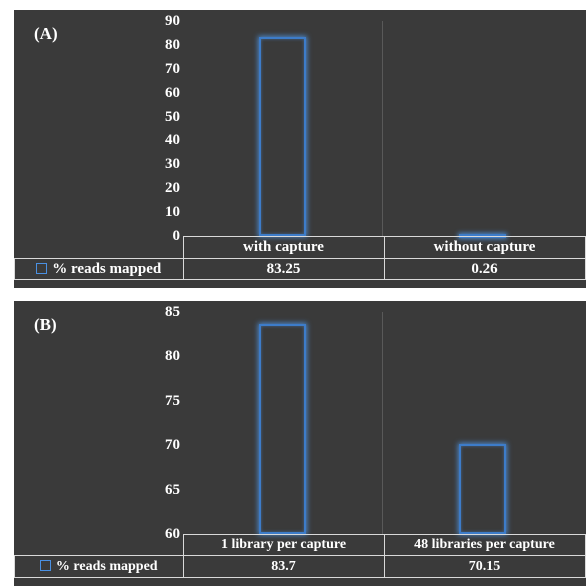 This screenshot has width=586, height=586. I want to click on table-row: % reads mapped 83.25 0.26, so click(300, 269).